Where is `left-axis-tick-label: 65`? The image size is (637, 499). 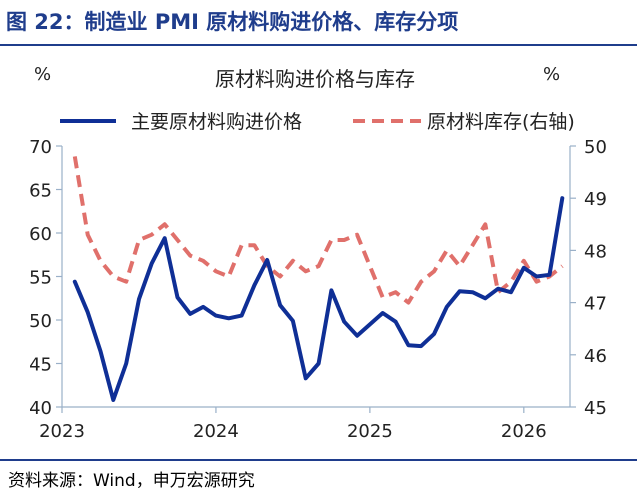 left-axis-tick-label: 65 is located at coordinates (40, 191).